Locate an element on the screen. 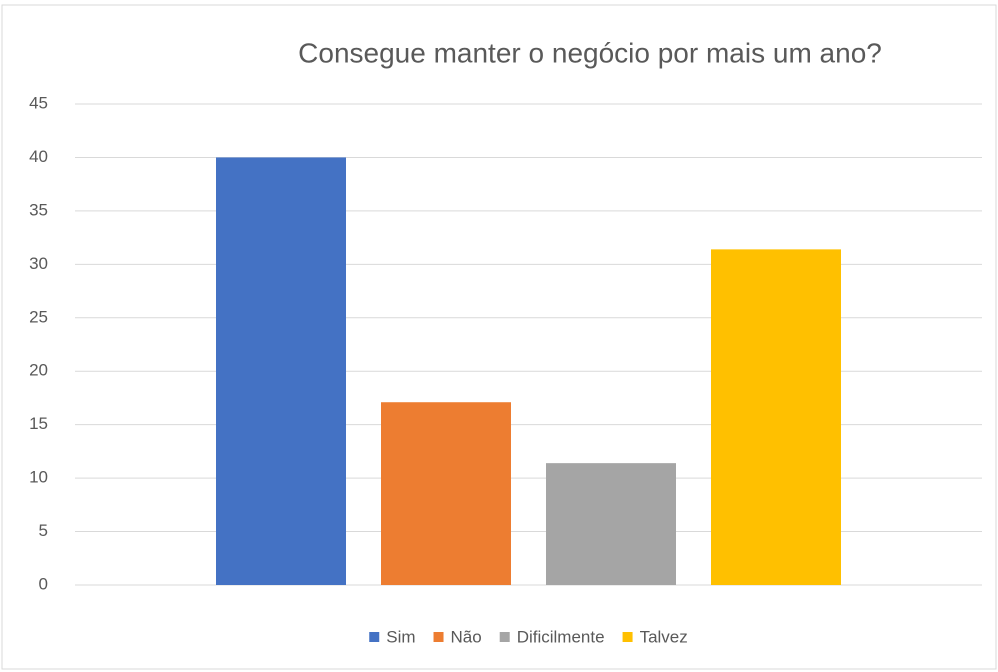  y-tick-label: 30 is located at coordinates (38, 263).